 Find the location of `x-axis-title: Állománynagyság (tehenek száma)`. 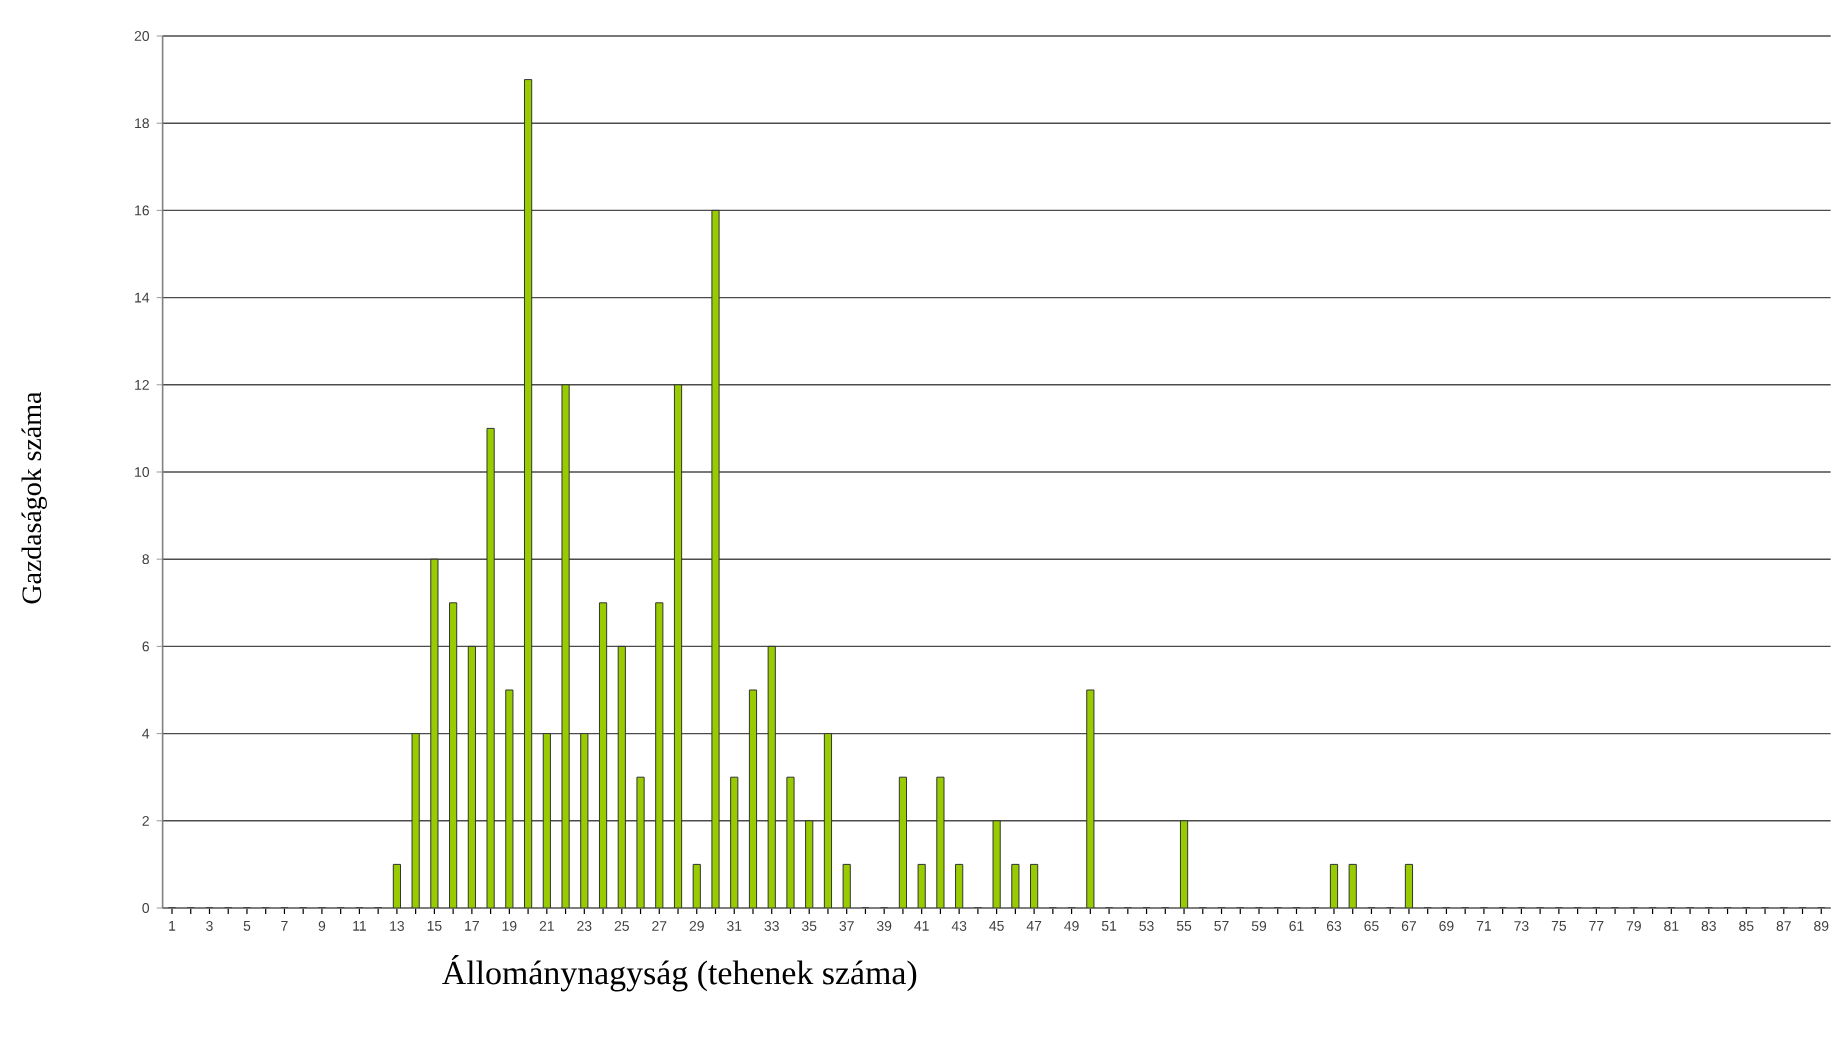

x-axis-title: Állománynagyság (tehenek száma) is located at coordinates (679, 973).